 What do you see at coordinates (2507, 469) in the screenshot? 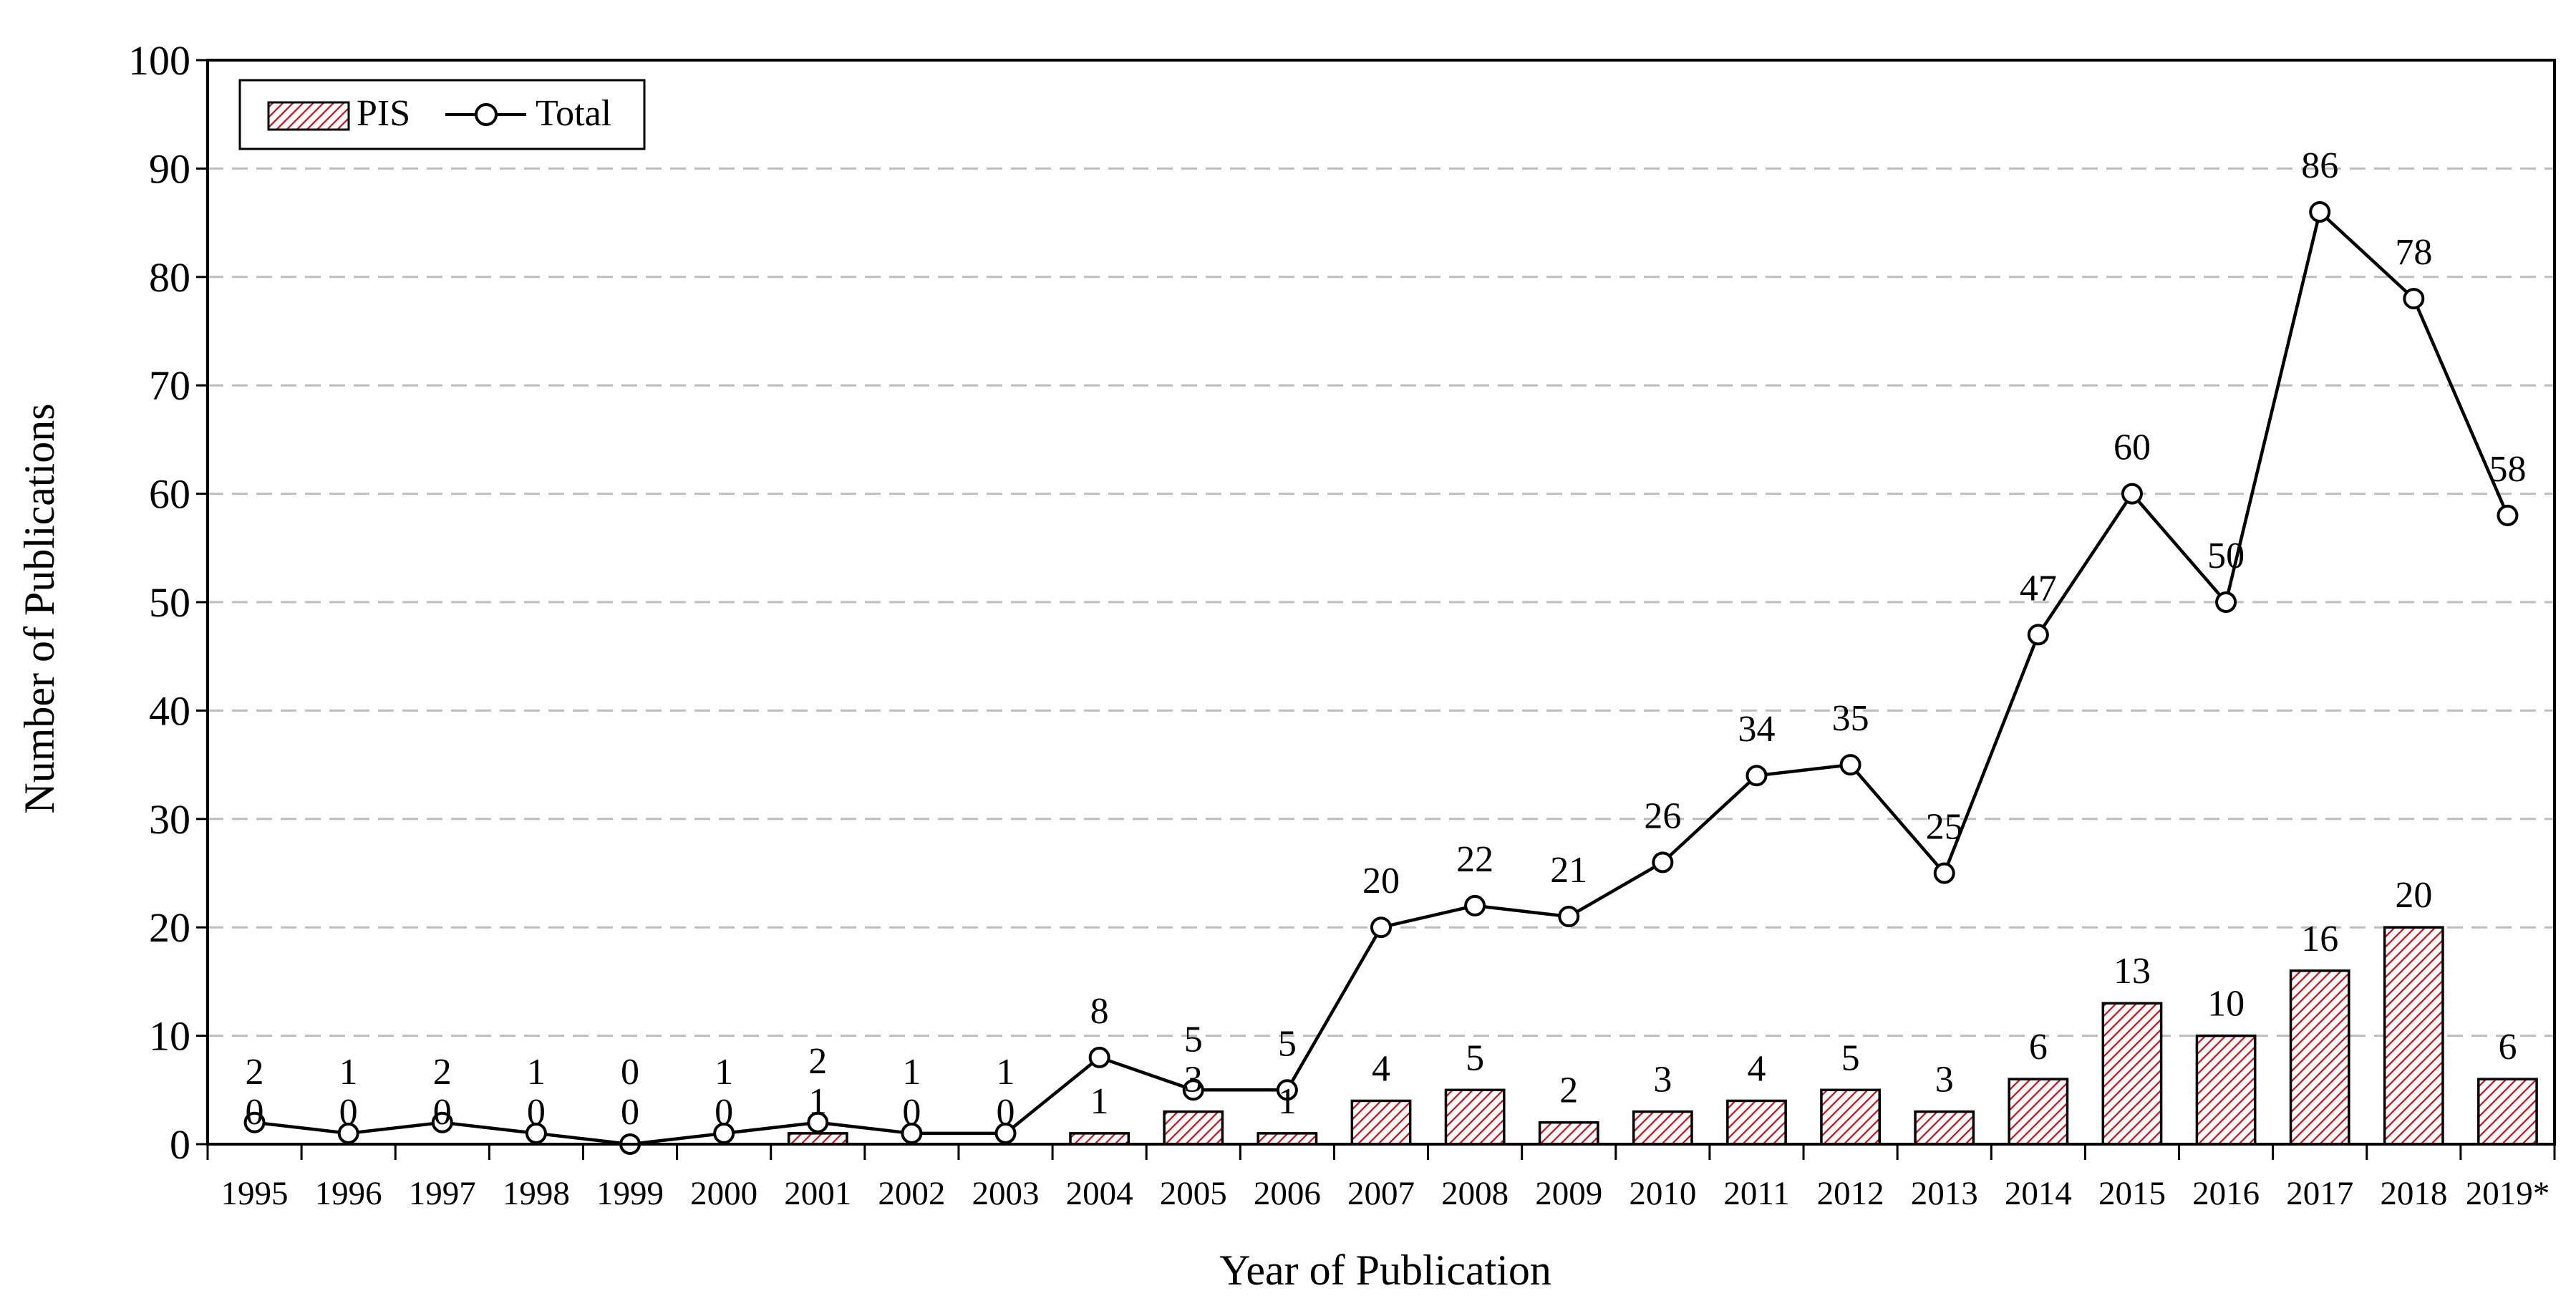
I see `total-value-label: 58` at bounding box center [2507, 469].